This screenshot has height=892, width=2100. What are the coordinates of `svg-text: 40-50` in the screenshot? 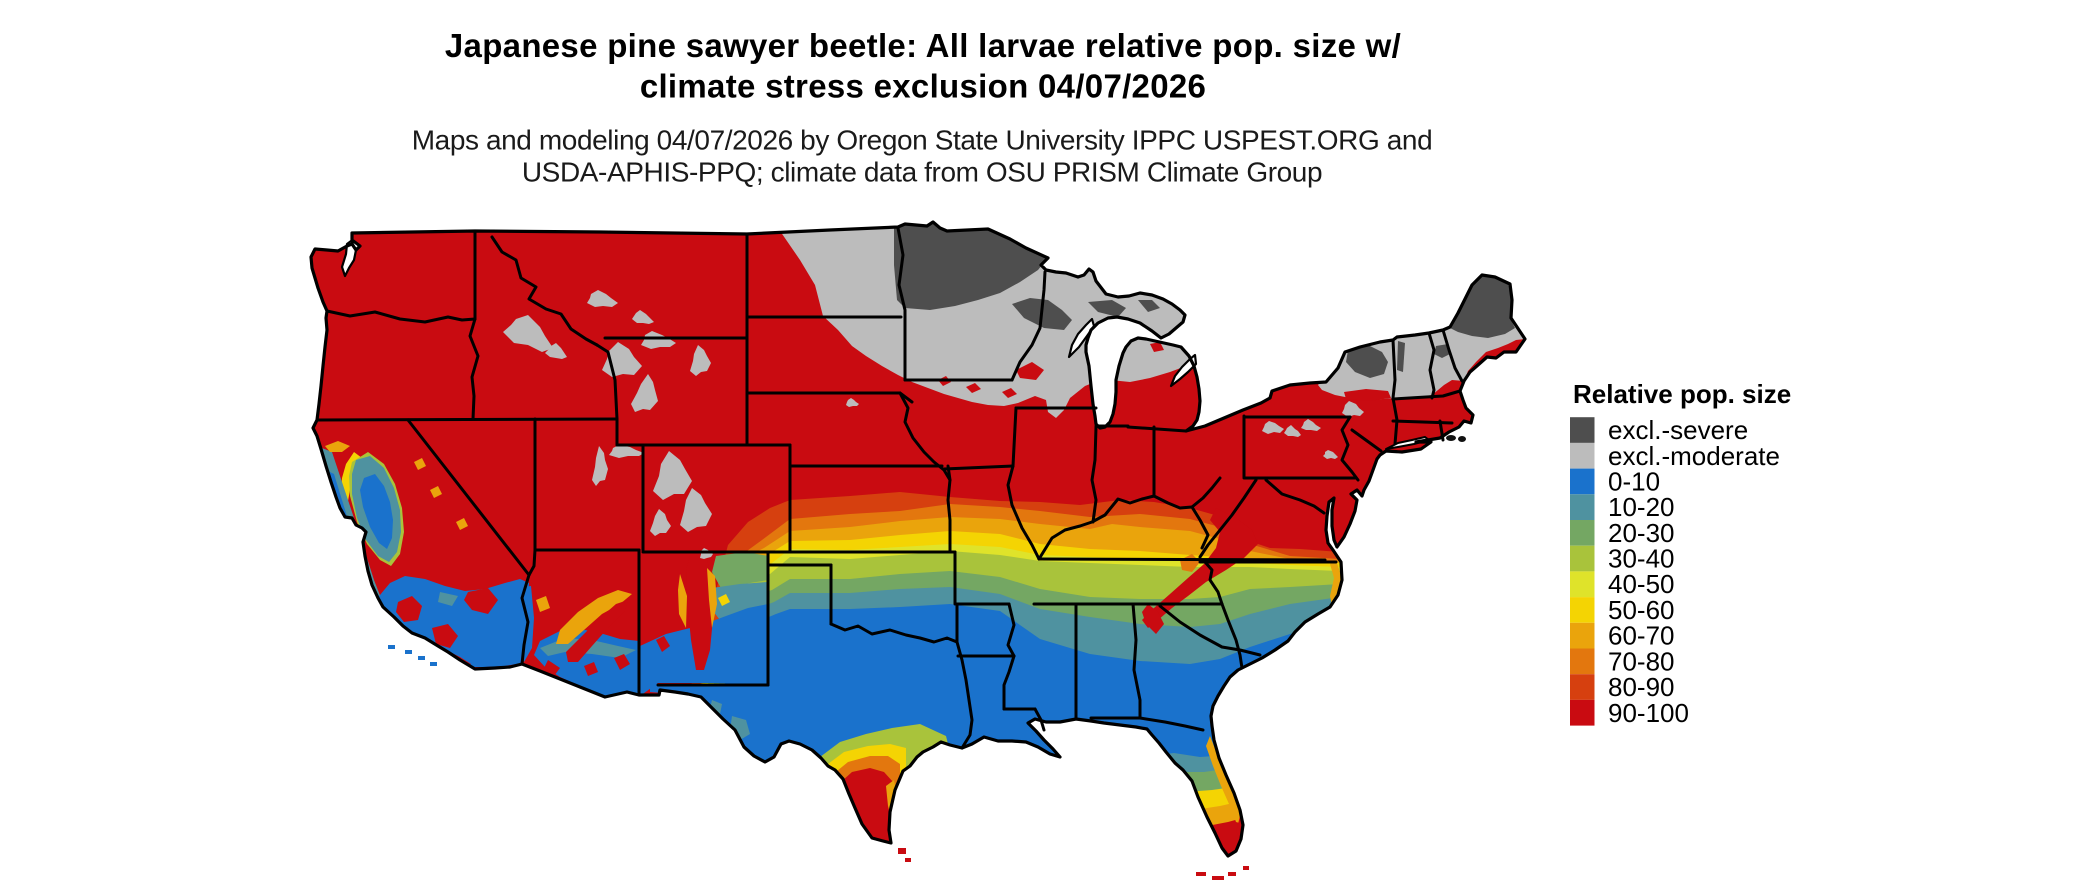 It's located at (1641, 584).